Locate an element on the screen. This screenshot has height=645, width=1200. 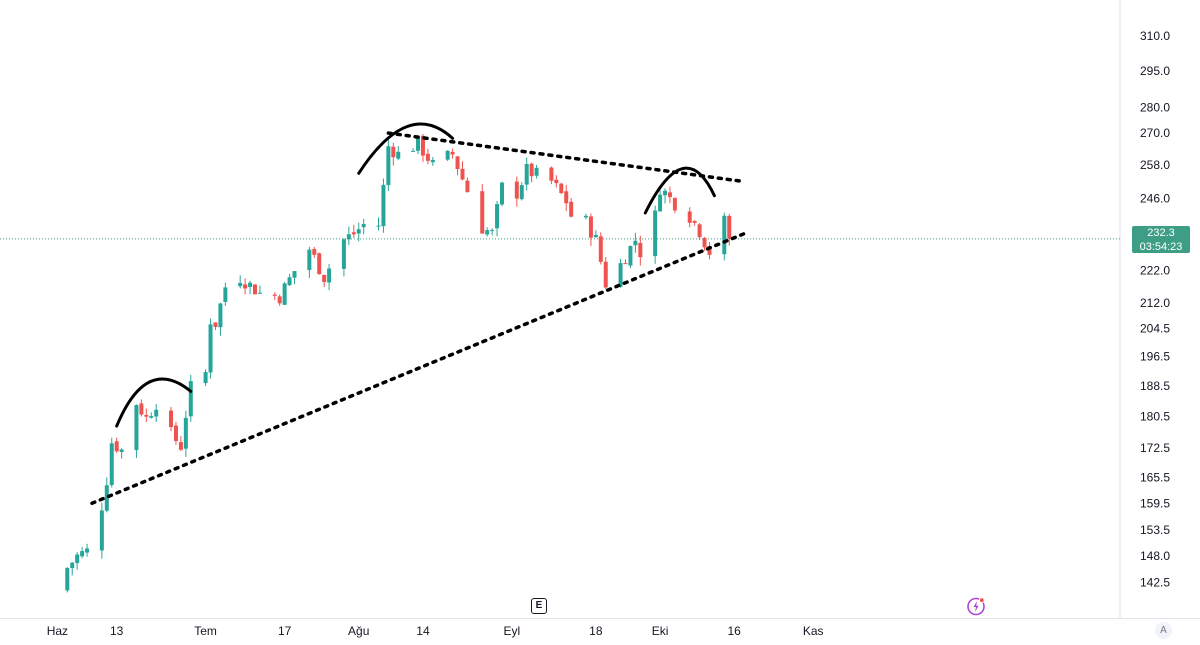
time-tick-label: Eki is located at coordinates (660, 631).